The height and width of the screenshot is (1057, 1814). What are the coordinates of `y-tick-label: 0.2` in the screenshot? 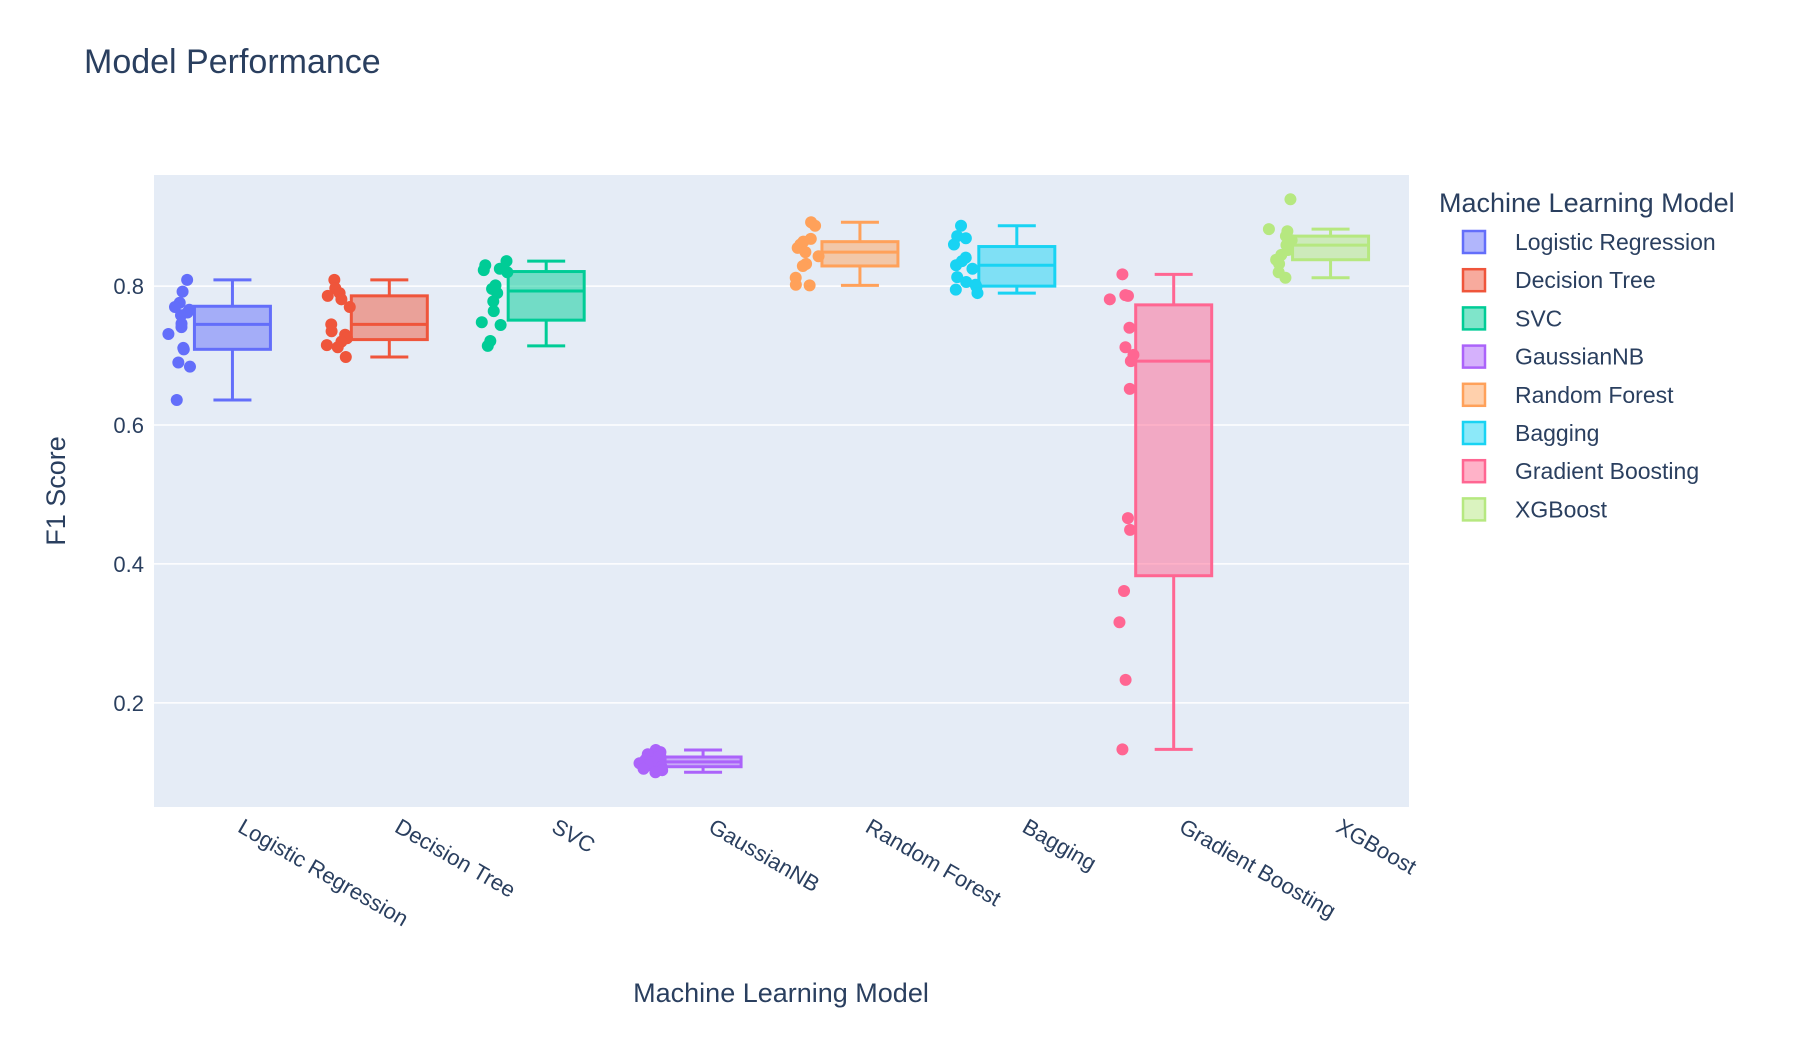 It's located at (128, 703).